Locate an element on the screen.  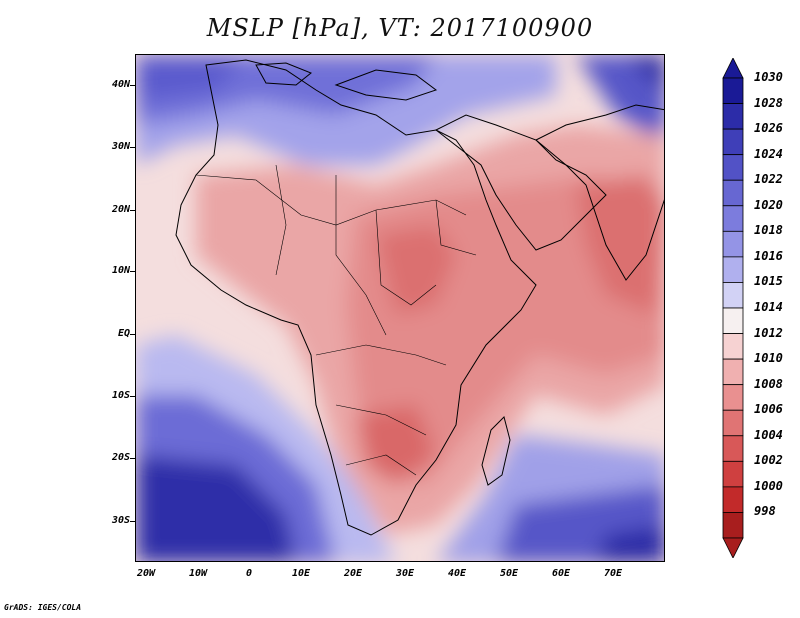
colorbar-label: 1016 is located at coordinates (768, 255).